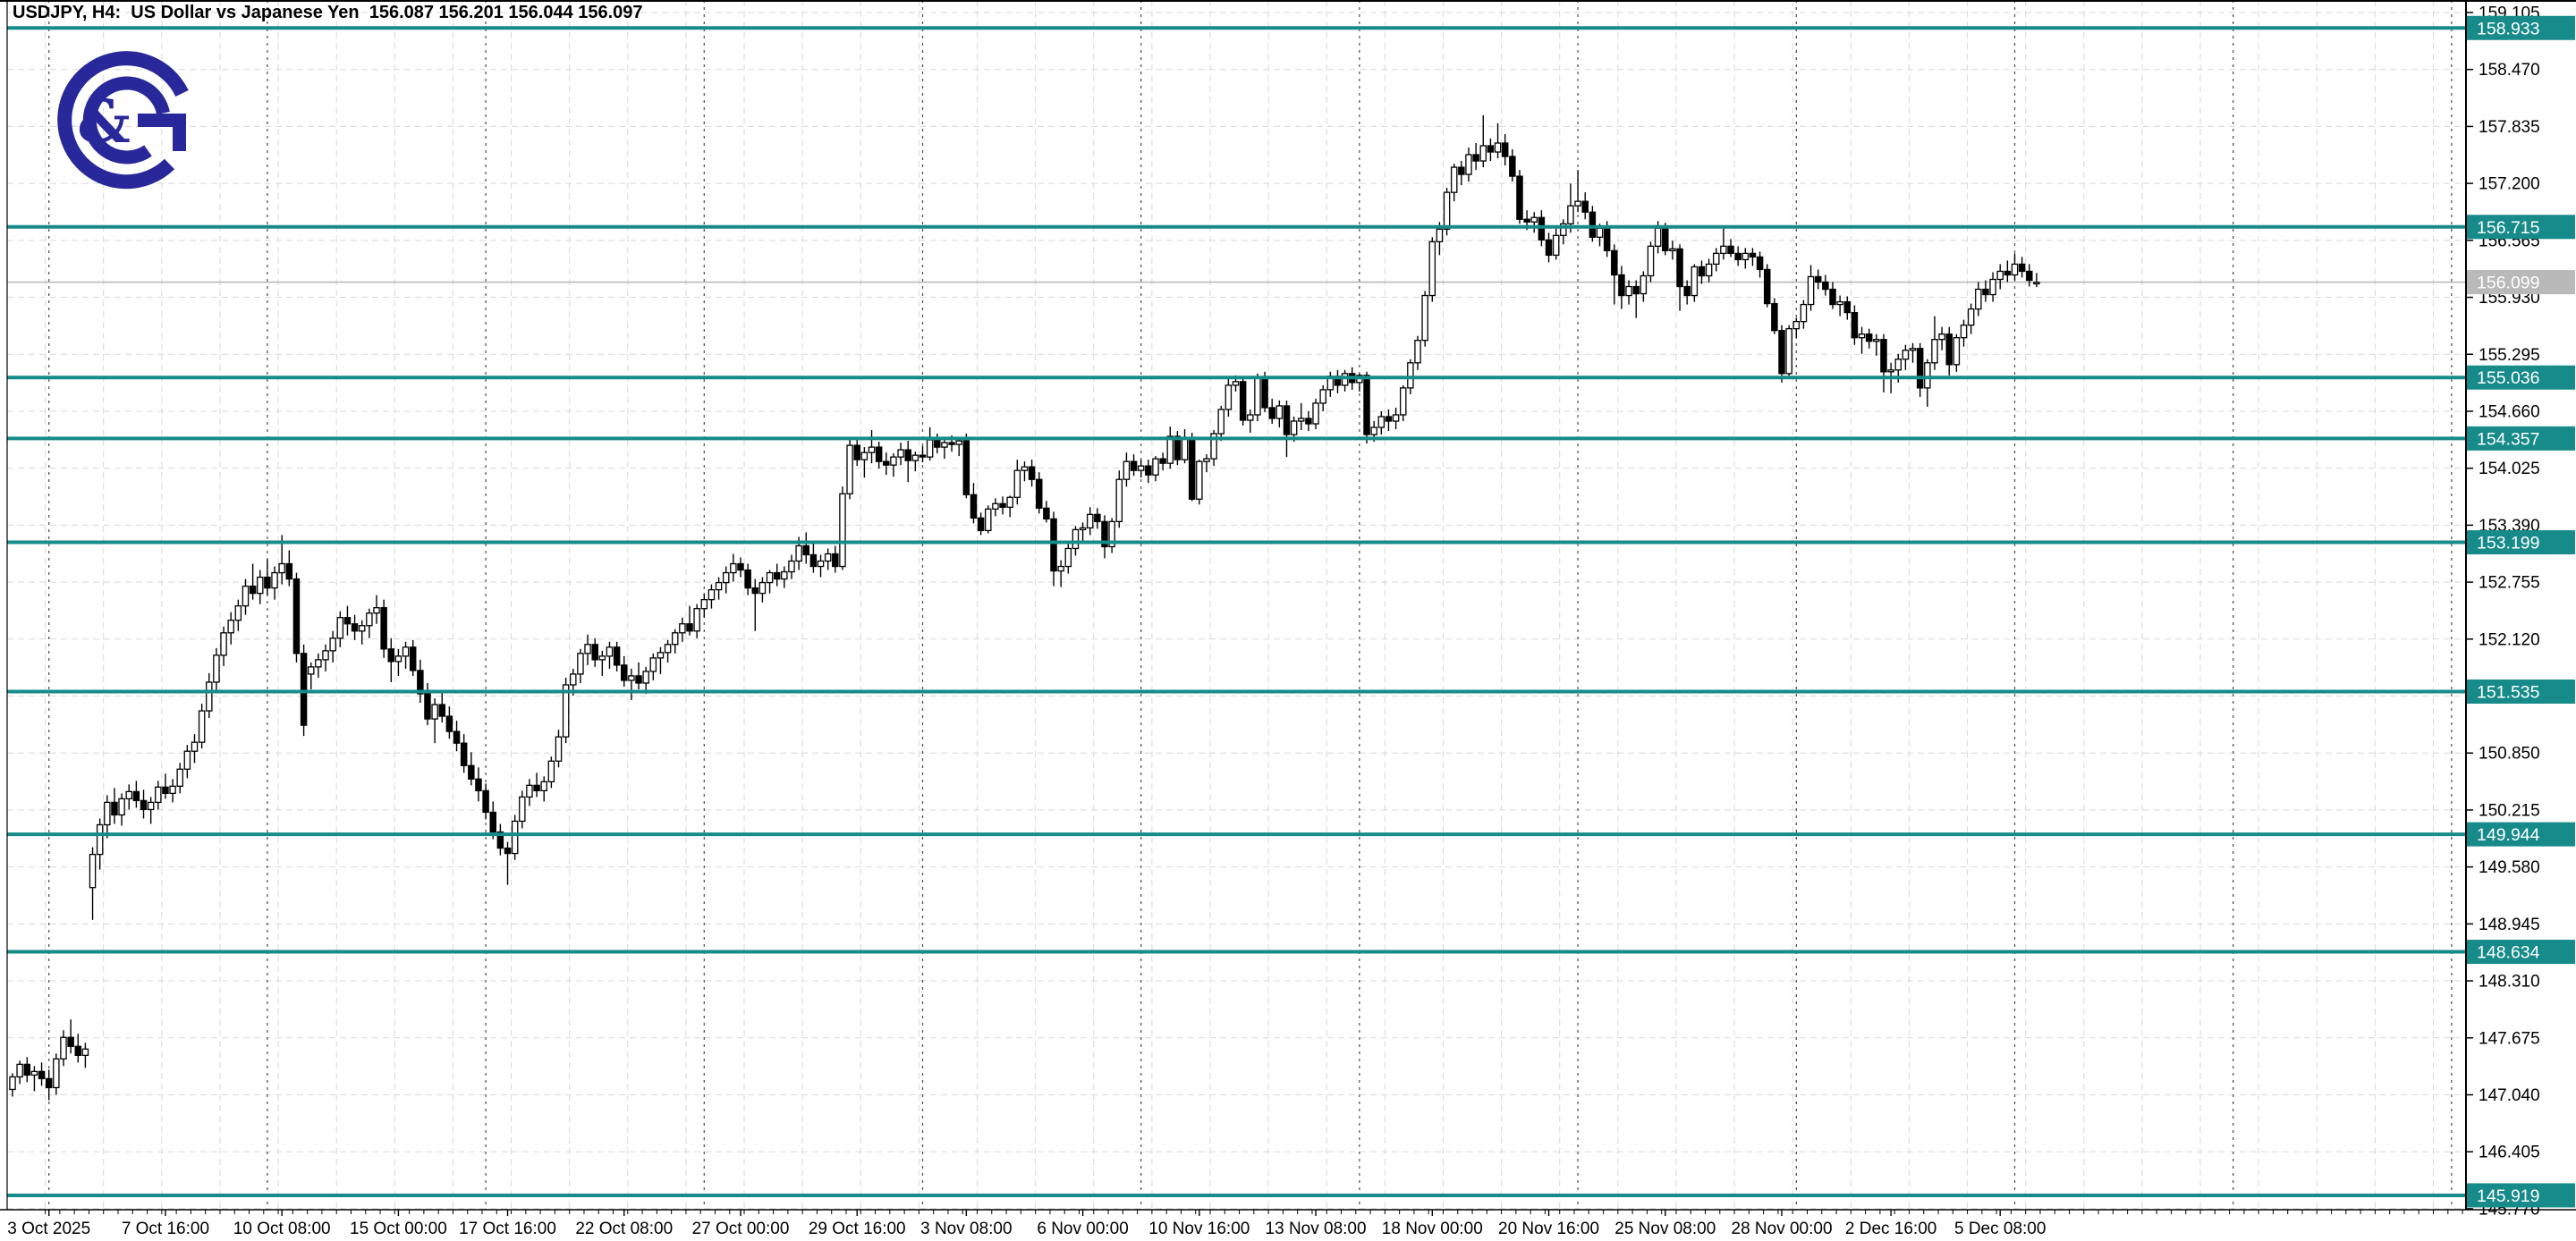  What do you see at coordinates (2509, 925) in the screenshot?
I see `price-tick-label: 148.945` at bounding box center [2509, 925].